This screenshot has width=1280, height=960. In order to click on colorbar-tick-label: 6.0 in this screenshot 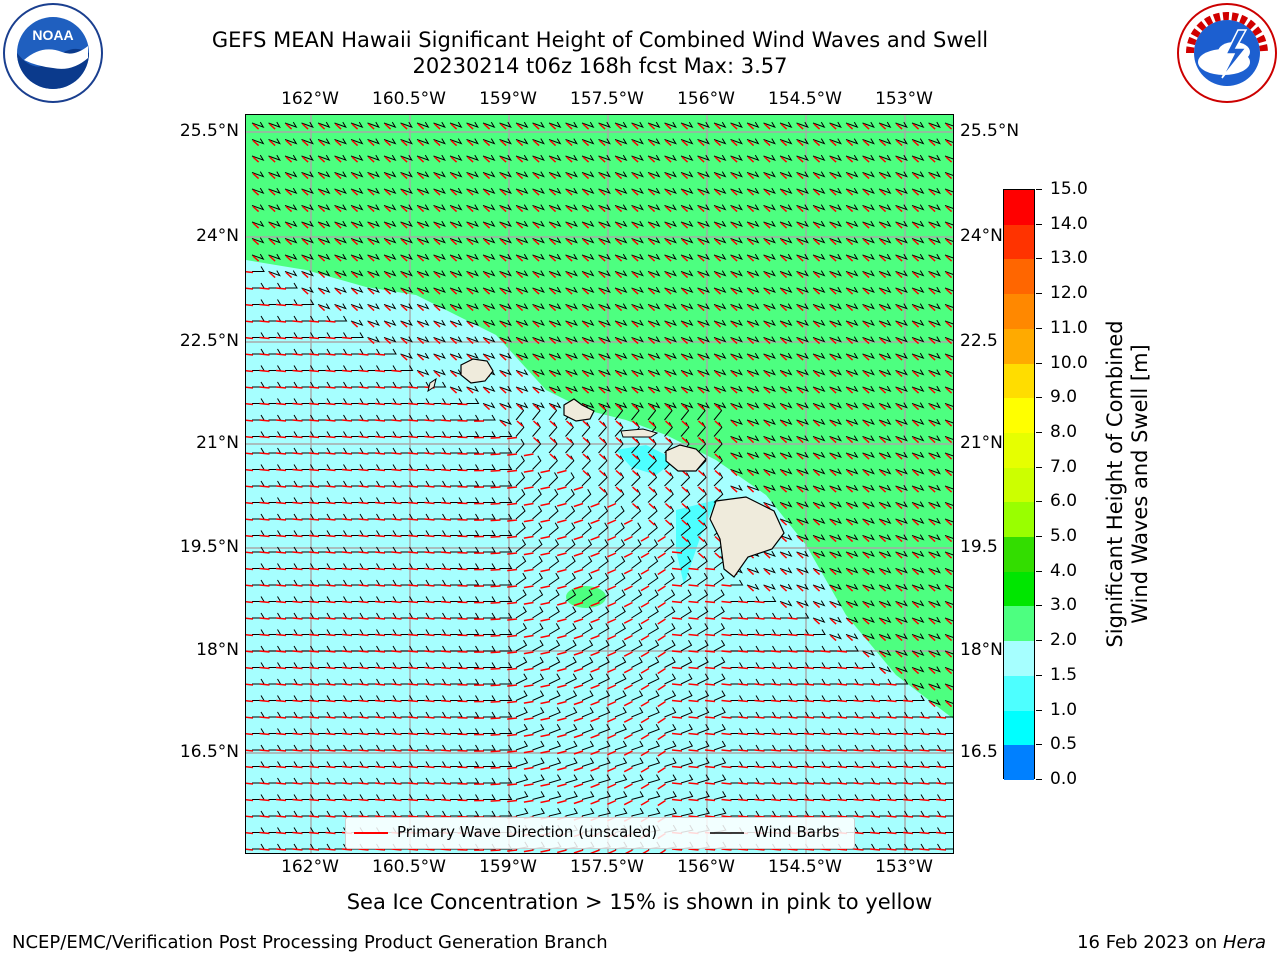, I will do `click(1064, 501)`.